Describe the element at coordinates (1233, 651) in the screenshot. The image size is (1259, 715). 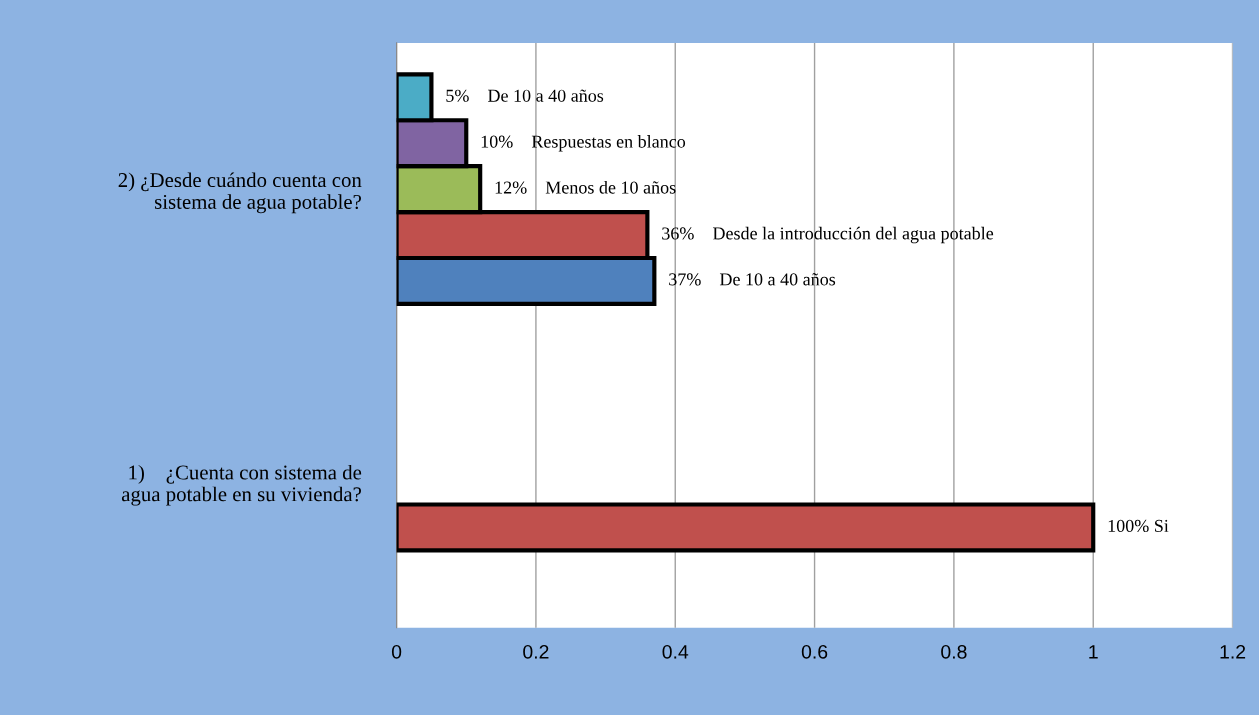
I see `x-tick-label: 1.2` at that location.